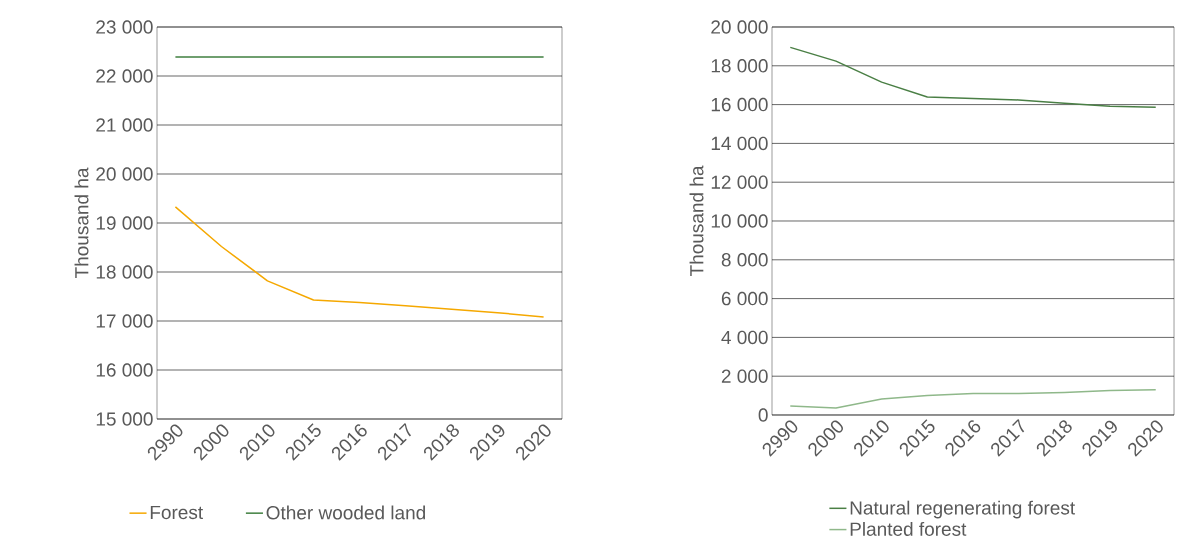 This screenshot has width=1182, height=549. What do you see at coordinates (744, 376) in the screenshot?
I see `y-tick-label: 2 000` at bounding box center [744, 376].